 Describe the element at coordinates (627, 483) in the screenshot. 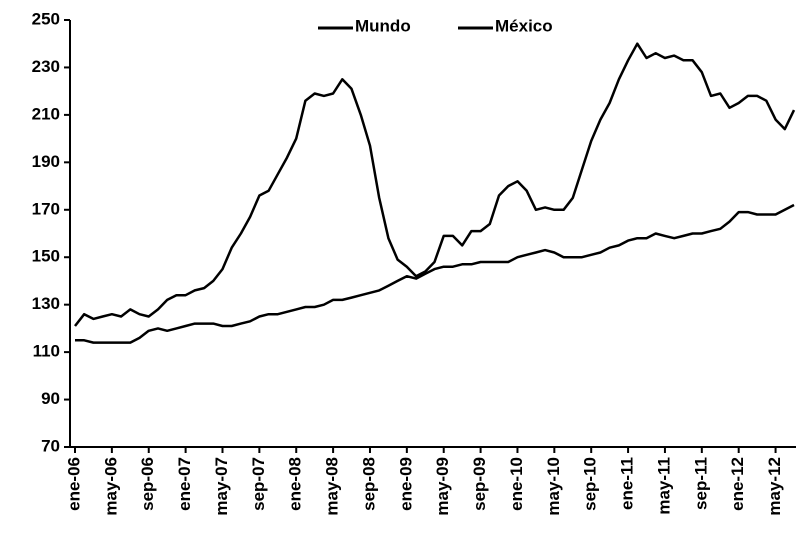

I see `x-tick-label: ene-11` at that location.